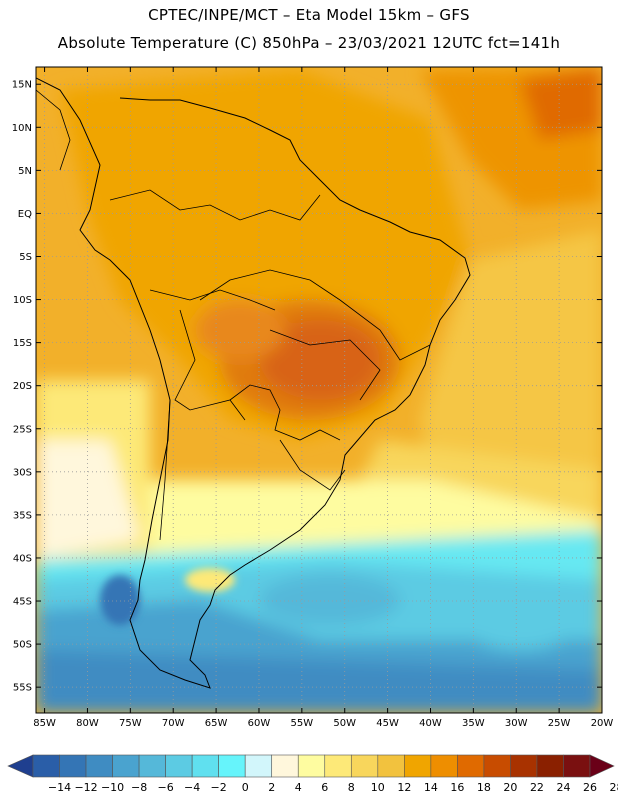 This screenshot has height=800, width=618. Describe the element at coordinates (309, 15) in the screenshot. I see `map-title: CPTEC/INPE/MCT – Eta Model 15km – GFS` at that location.